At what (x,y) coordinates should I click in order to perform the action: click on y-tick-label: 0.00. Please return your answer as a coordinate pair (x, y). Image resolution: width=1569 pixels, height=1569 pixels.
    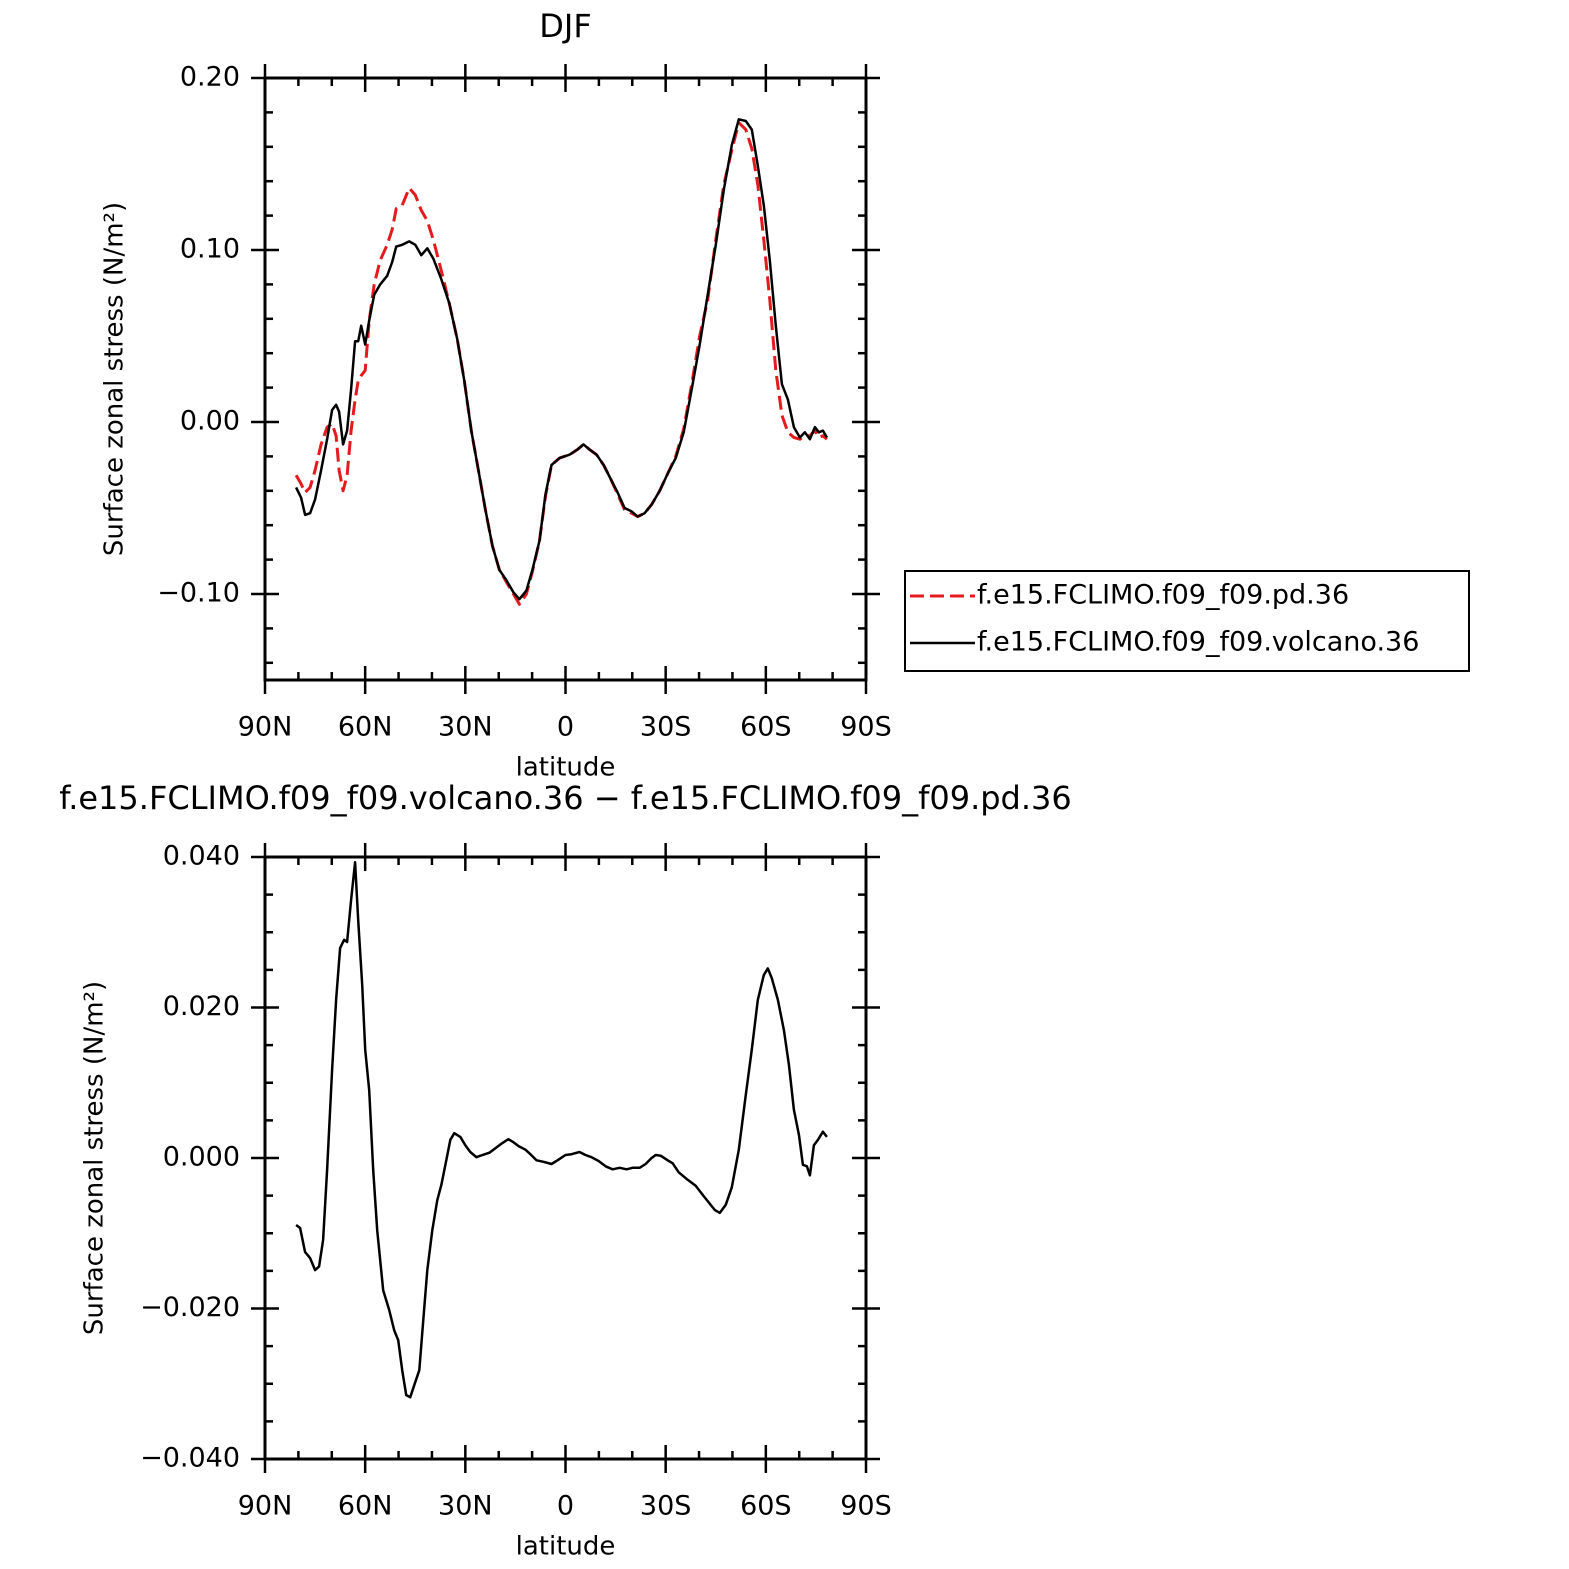
    Looking at the image, I should click on (210, 421).